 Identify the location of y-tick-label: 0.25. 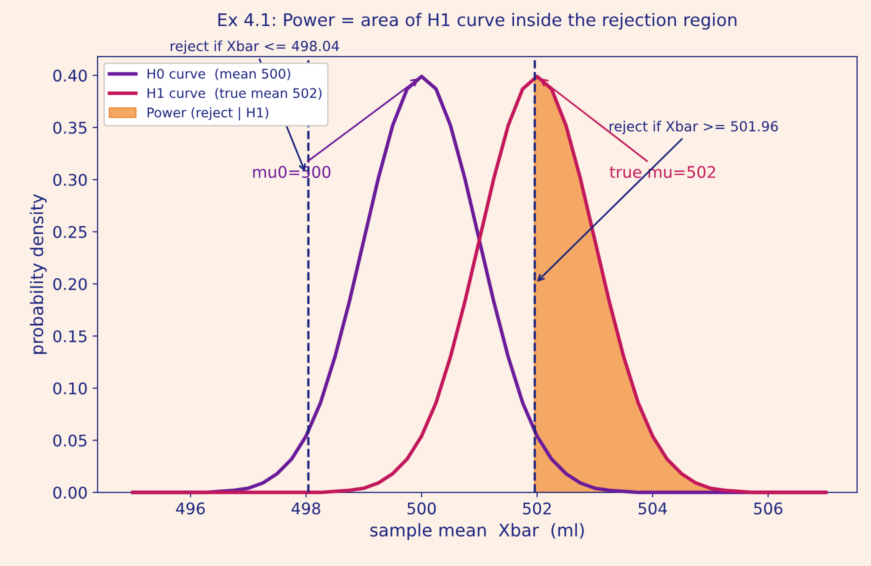
(69, 232).